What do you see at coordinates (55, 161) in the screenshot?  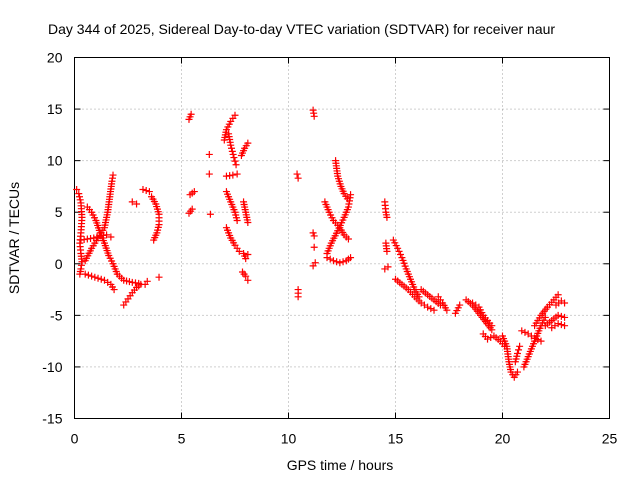 I see `y-tick-label: 10` at bounding box center [55, 161].